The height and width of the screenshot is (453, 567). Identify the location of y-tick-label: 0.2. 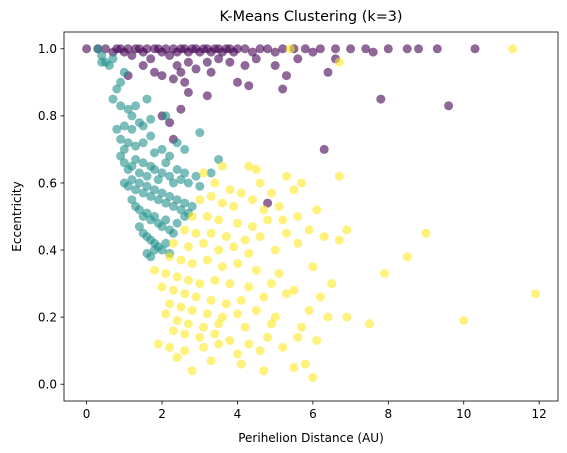
(47, 317).